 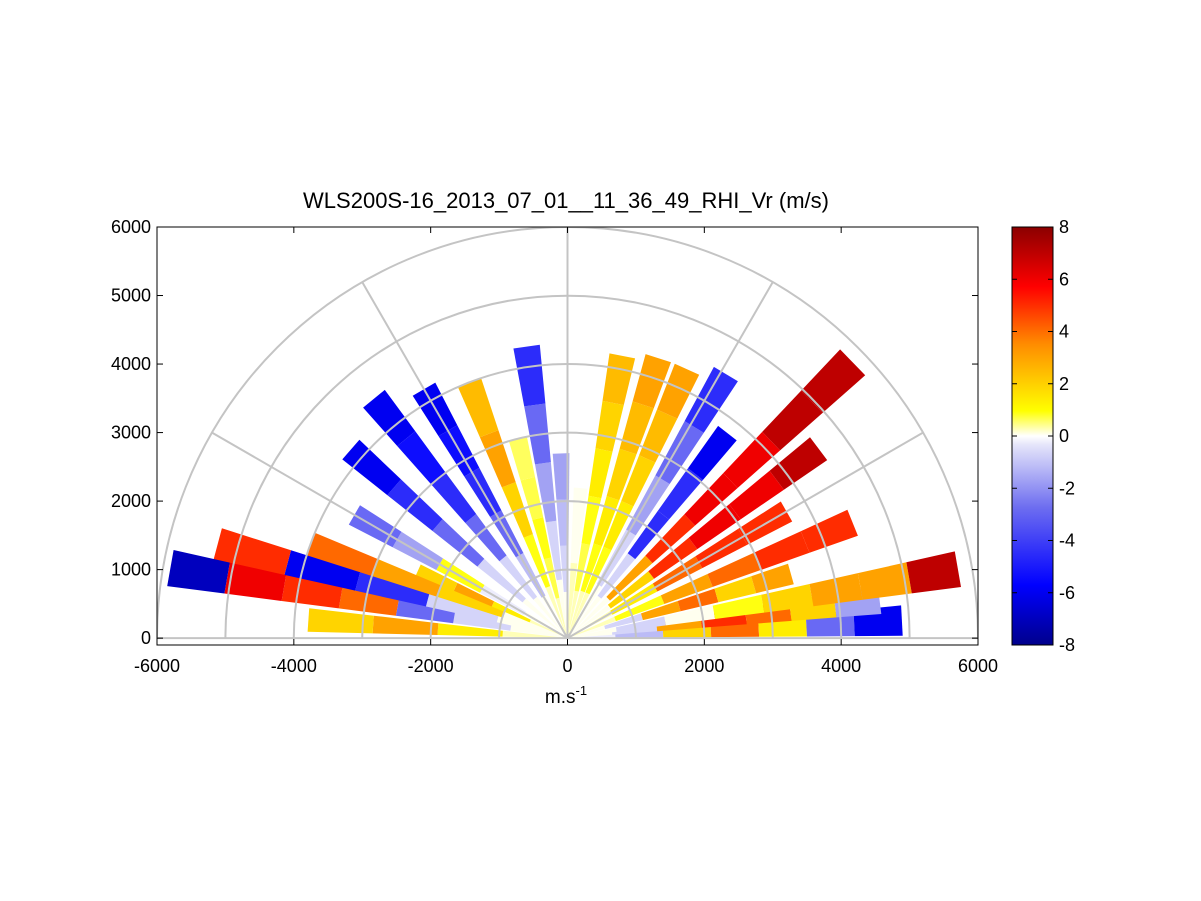 I want to click on x-tick-label: 2000, so click(x=704, y=666).